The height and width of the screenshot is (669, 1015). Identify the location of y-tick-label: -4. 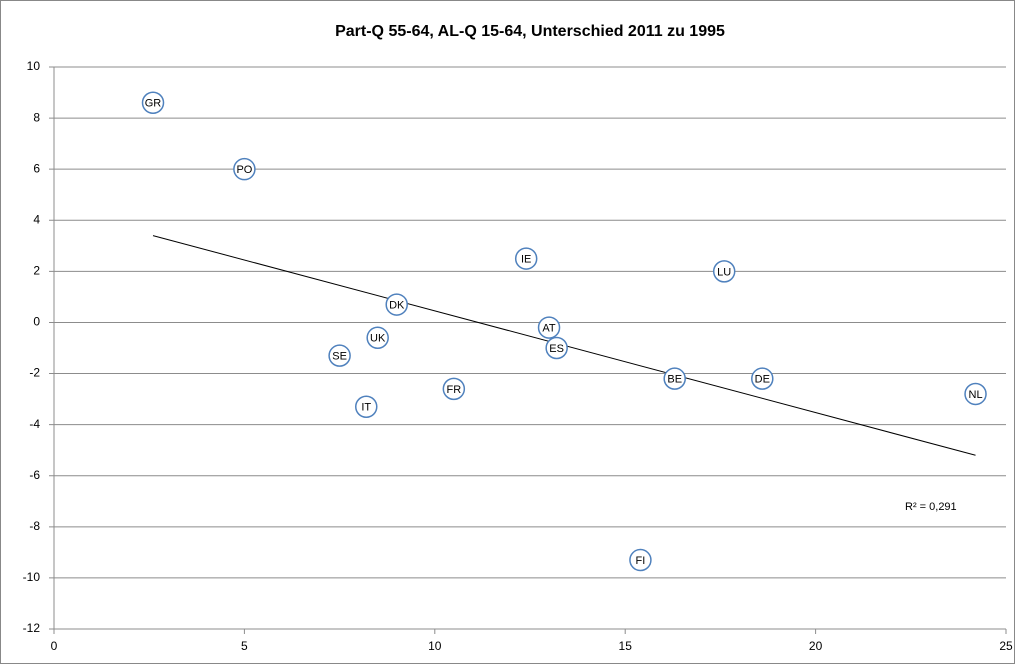
(34, 424).